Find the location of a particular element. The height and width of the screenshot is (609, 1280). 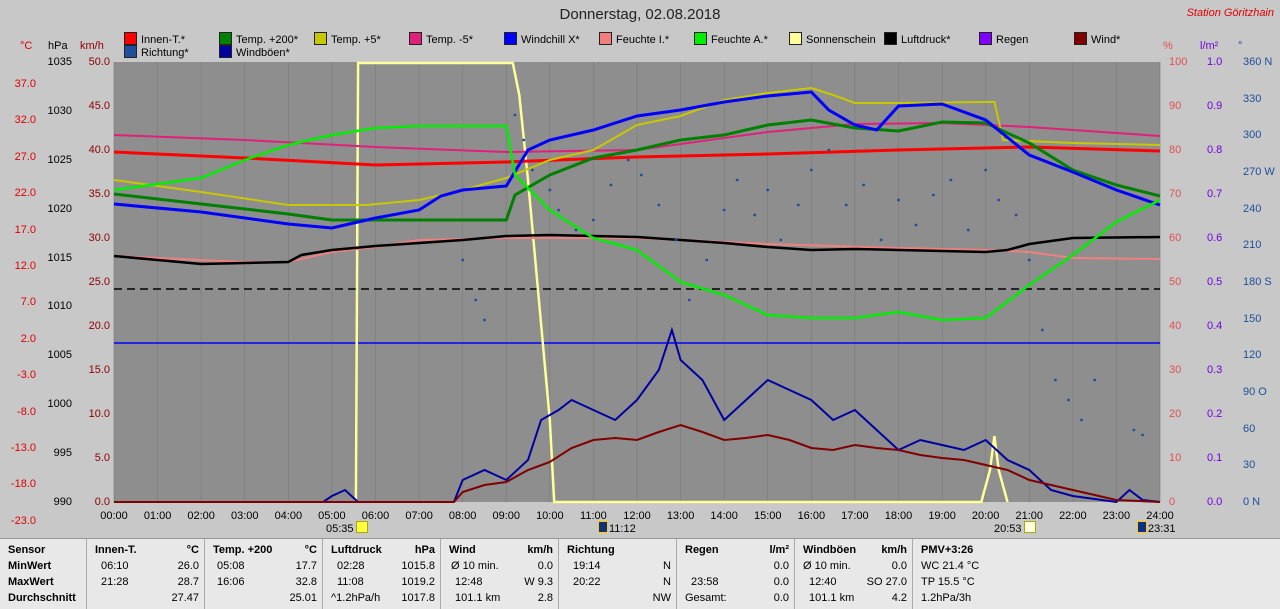

richtung-max-value: N is located at coordinates (667, 582).